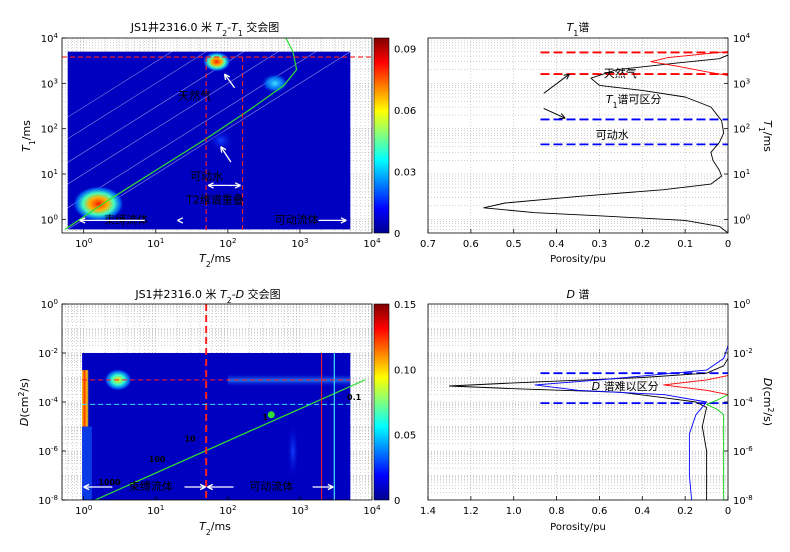 This screenshot has height=552, width=790. Describe the element at coordinates (405, 111) in the screenshot. I see `colorbar-tick-label: 0.06` at that location.